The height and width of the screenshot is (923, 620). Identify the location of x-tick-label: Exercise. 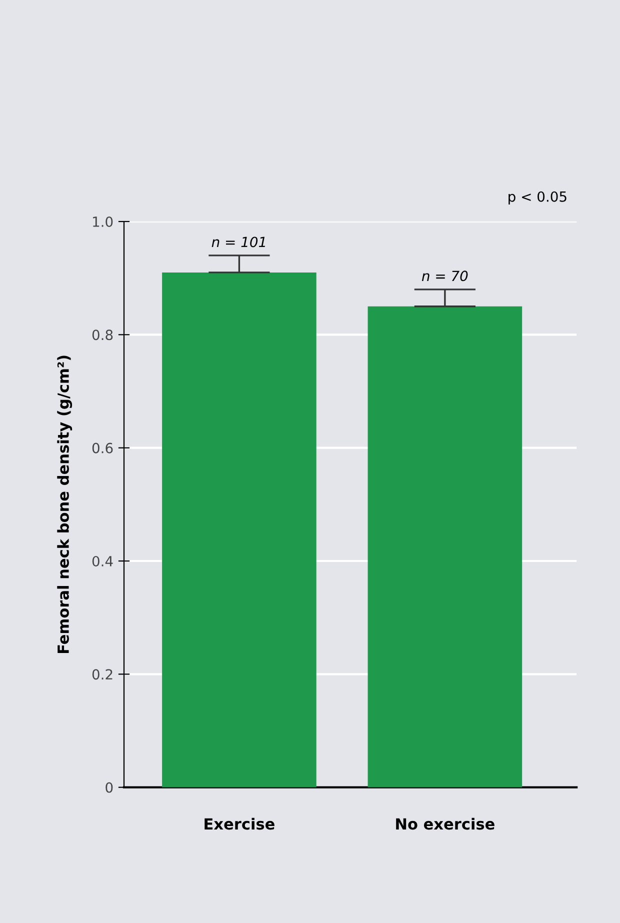
(239, 824).